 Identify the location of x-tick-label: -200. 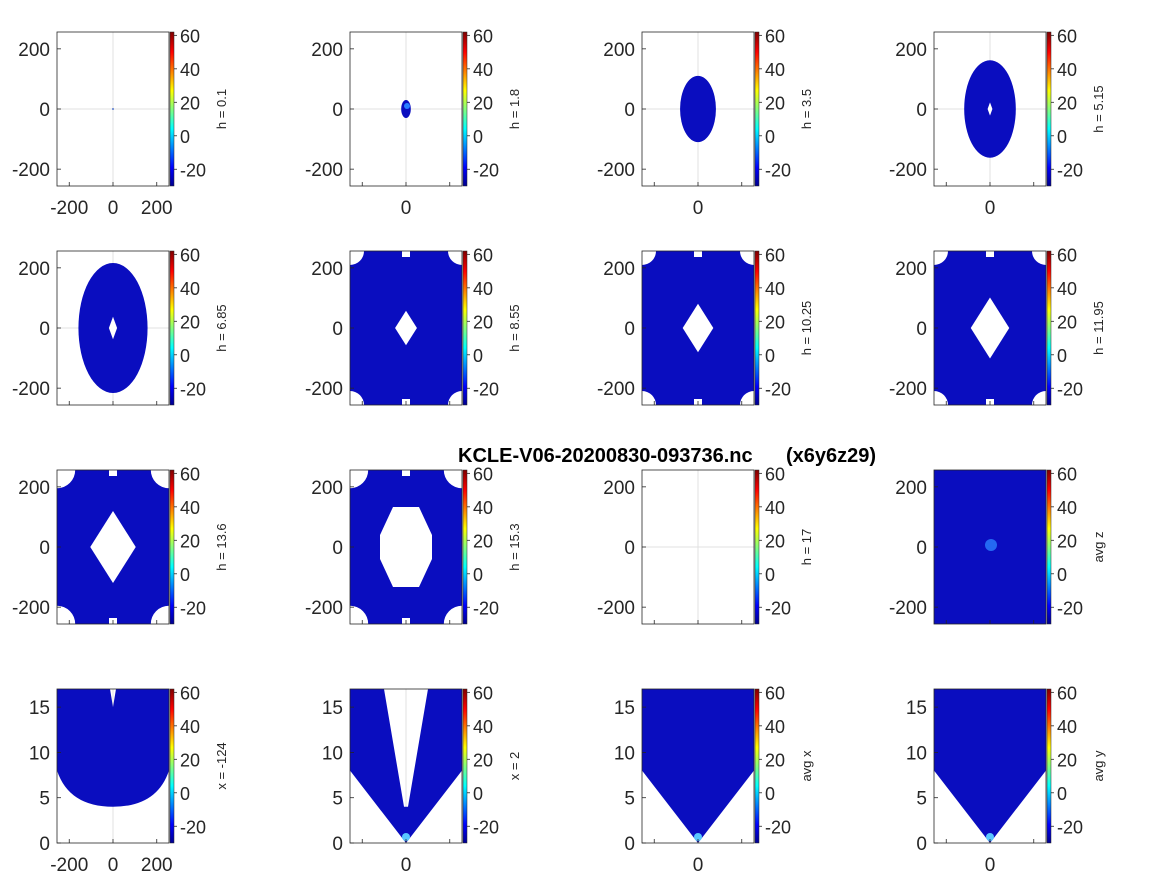
(69, 208).